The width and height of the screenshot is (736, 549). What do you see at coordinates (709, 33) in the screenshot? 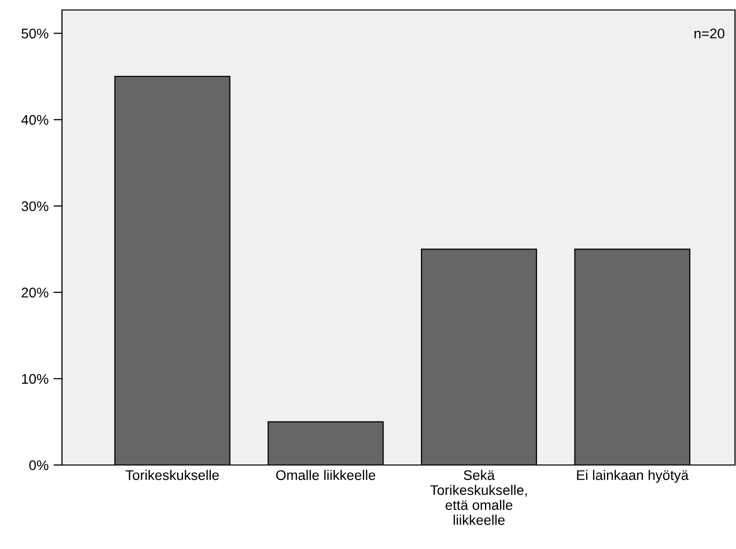
I see `annotation: n=20` at bounding box center [709, 33].